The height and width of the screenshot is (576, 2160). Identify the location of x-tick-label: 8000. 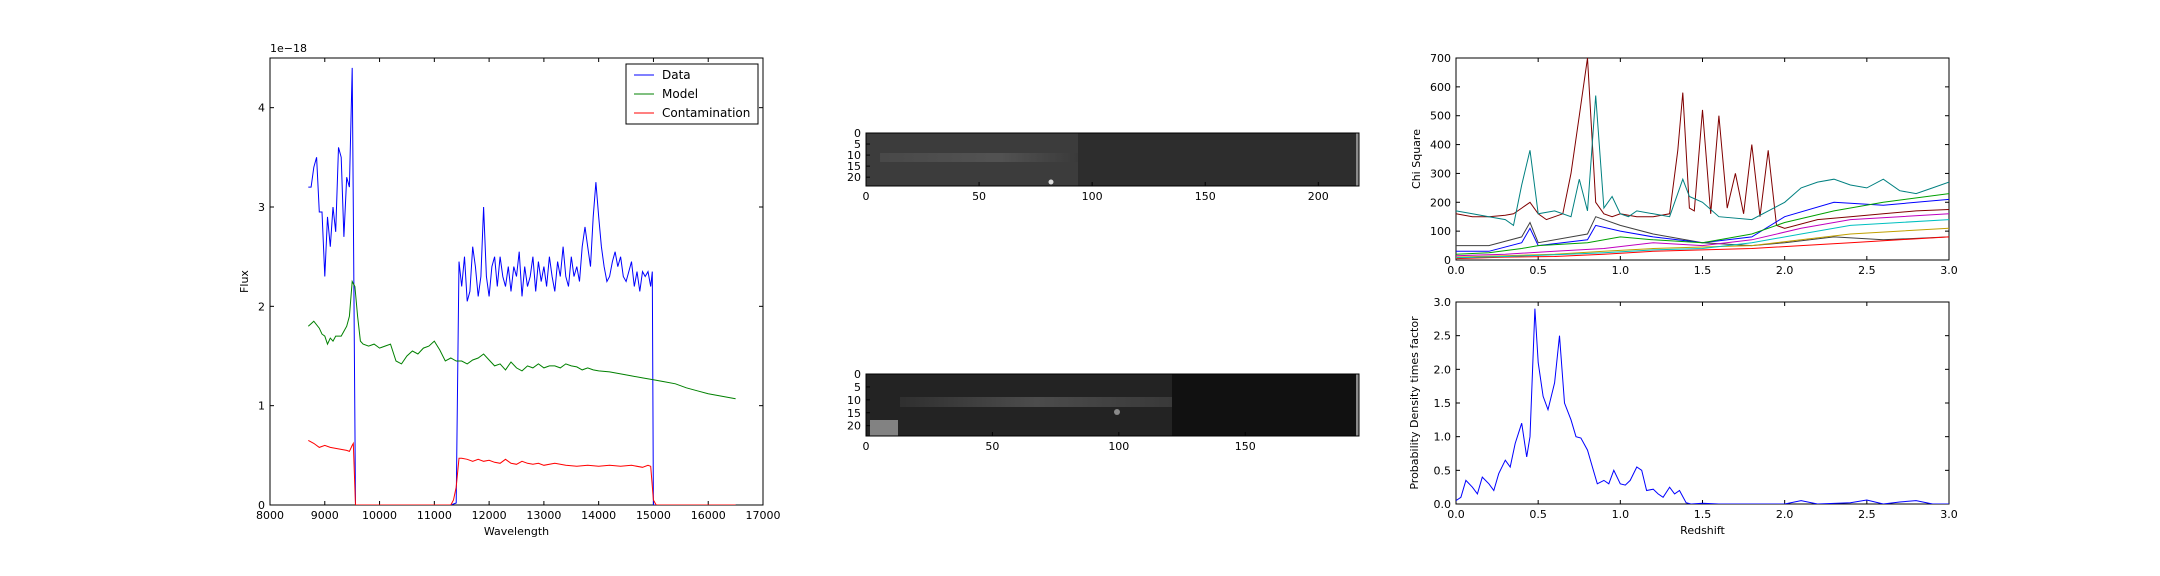
(270, 515).